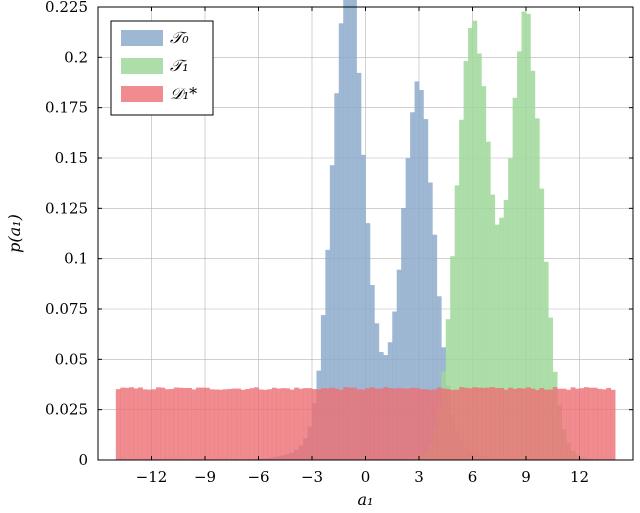  I want to click on y-axis-label: p(a₁), so click(14, 233).